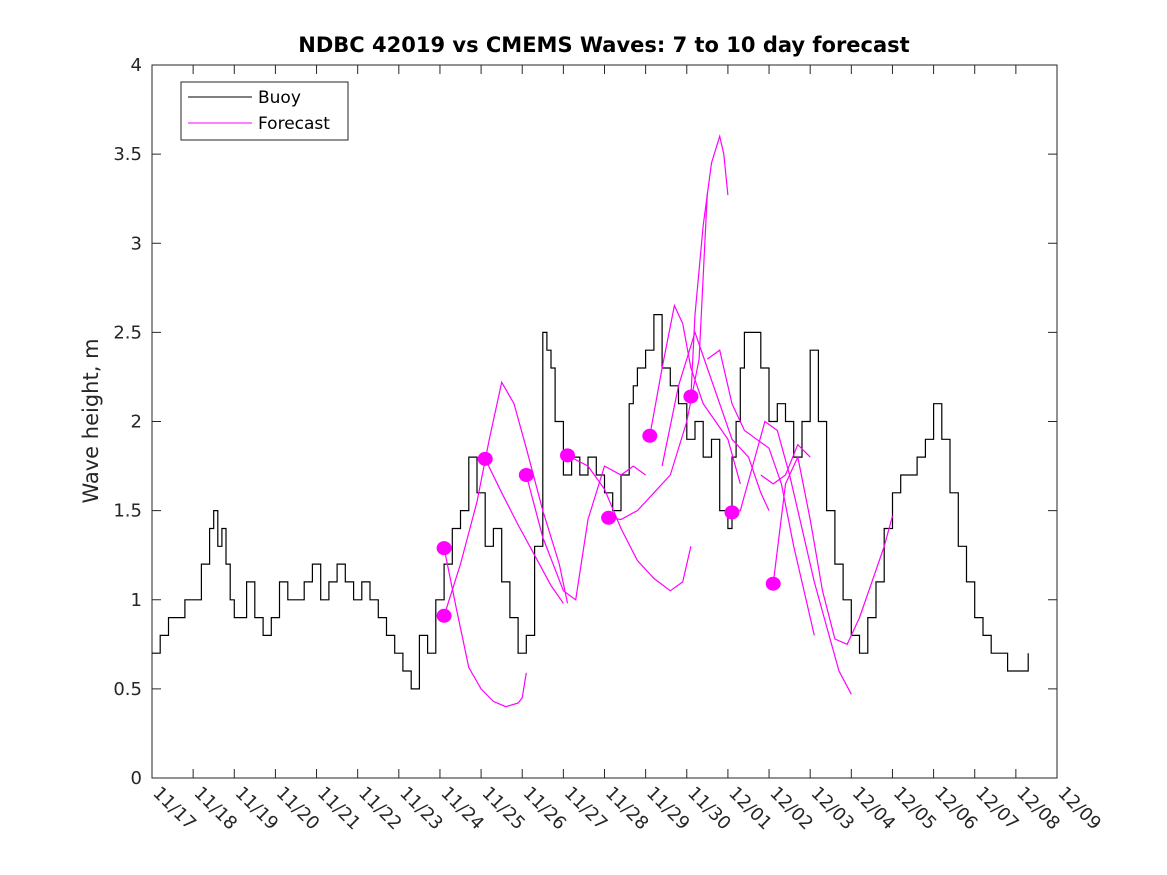 The width and height of the screenshot is (1167, 875). Describe the element at coordinates (136, 422) in the screenshot. I see `y-tick-label: 2` at that location.